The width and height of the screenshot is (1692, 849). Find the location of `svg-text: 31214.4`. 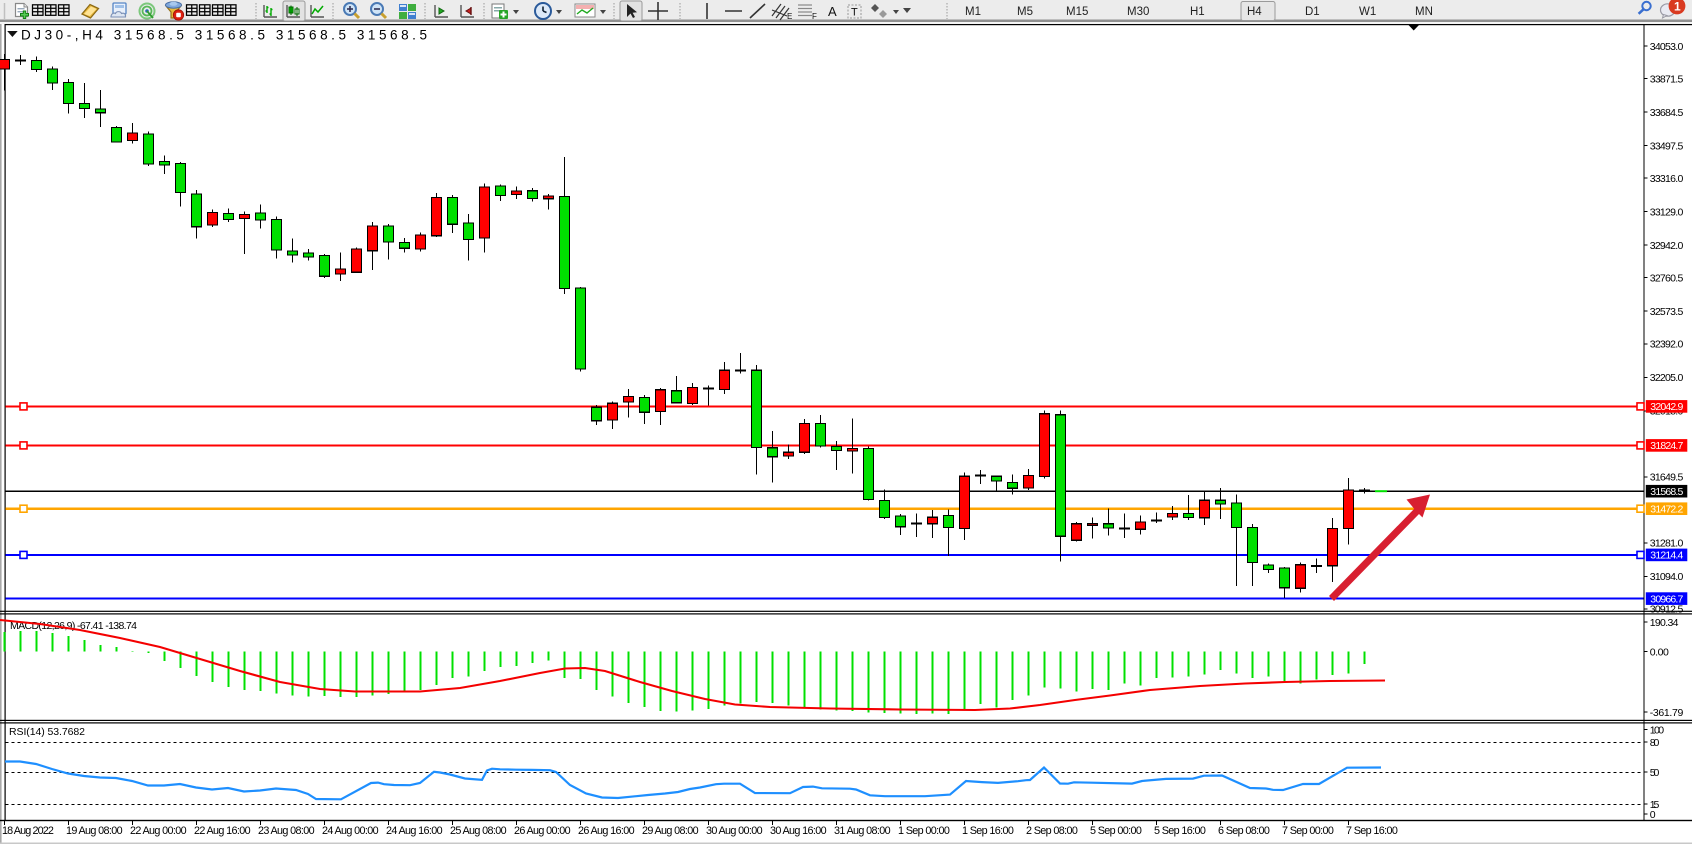

svg-text: 31214.4 is located at coordinates (1666, 556).